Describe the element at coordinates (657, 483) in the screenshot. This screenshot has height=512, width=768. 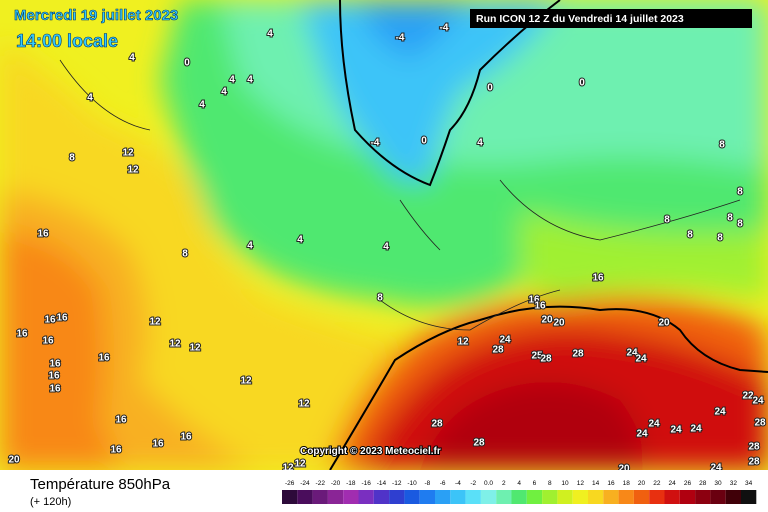
I see `scale-label: 22` at that location.